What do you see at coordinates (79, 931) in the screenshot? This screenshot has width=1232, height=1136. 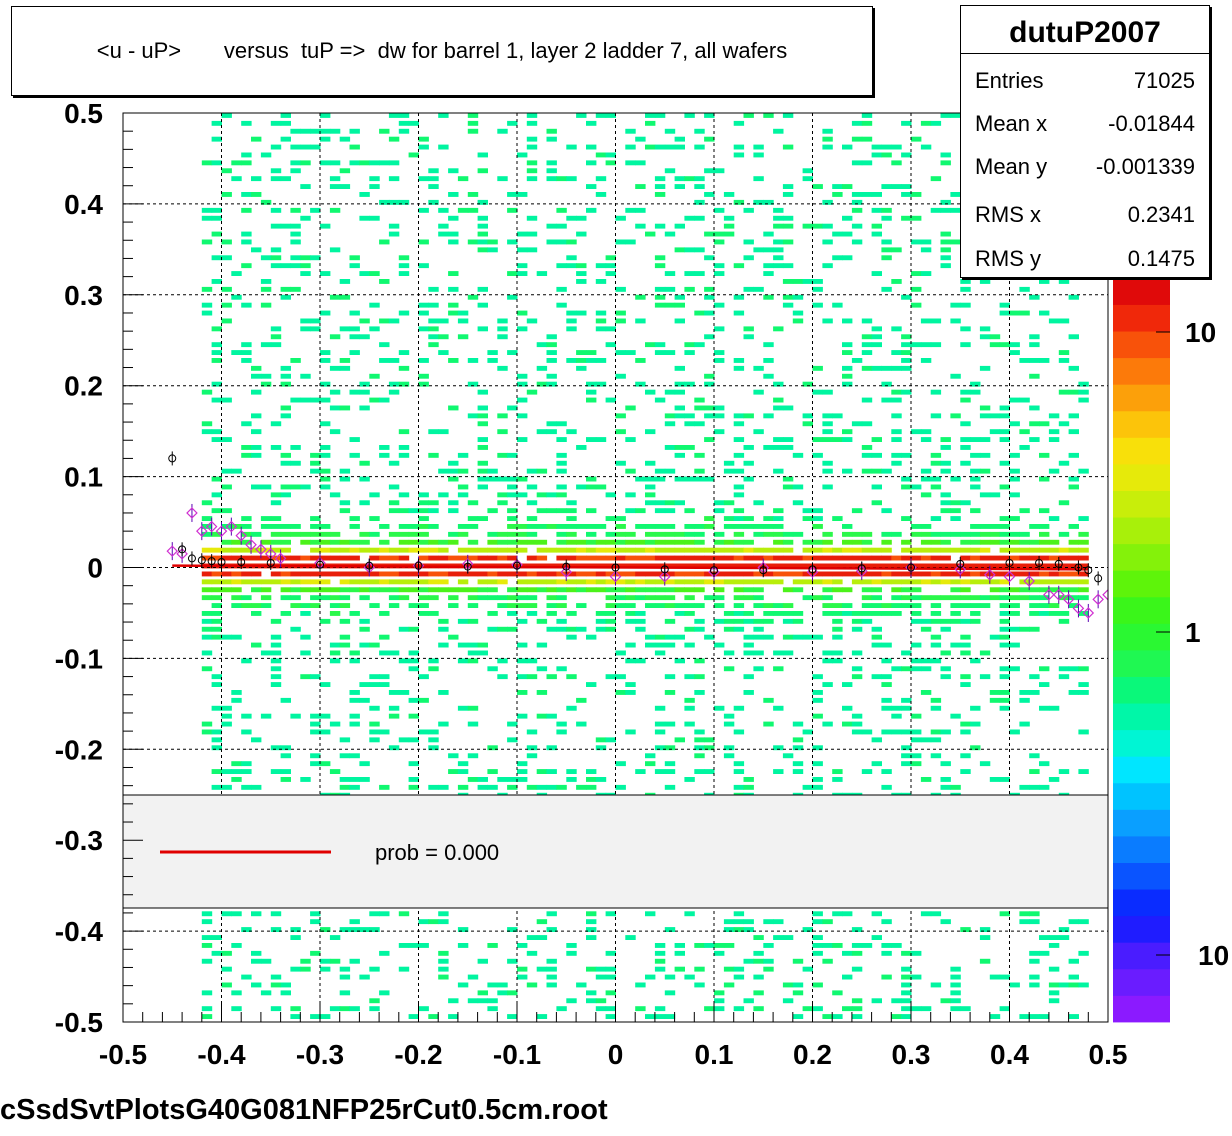 I see `y-tick-label: -0.4` at bounding box center [79, 931].